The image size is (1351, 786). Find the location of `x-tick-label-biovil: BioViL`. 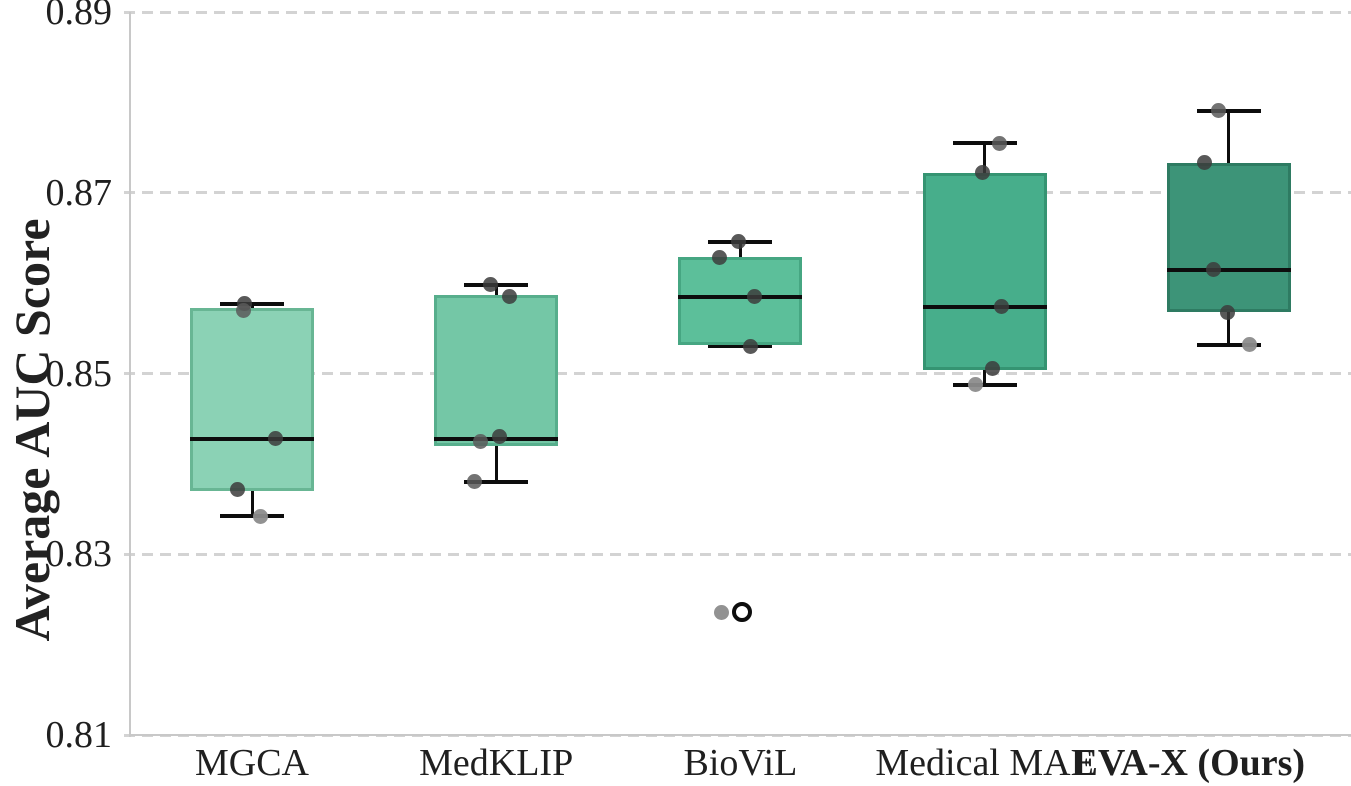

x-tick-label-biovil: BioViL is located at coordinates (740, 763).